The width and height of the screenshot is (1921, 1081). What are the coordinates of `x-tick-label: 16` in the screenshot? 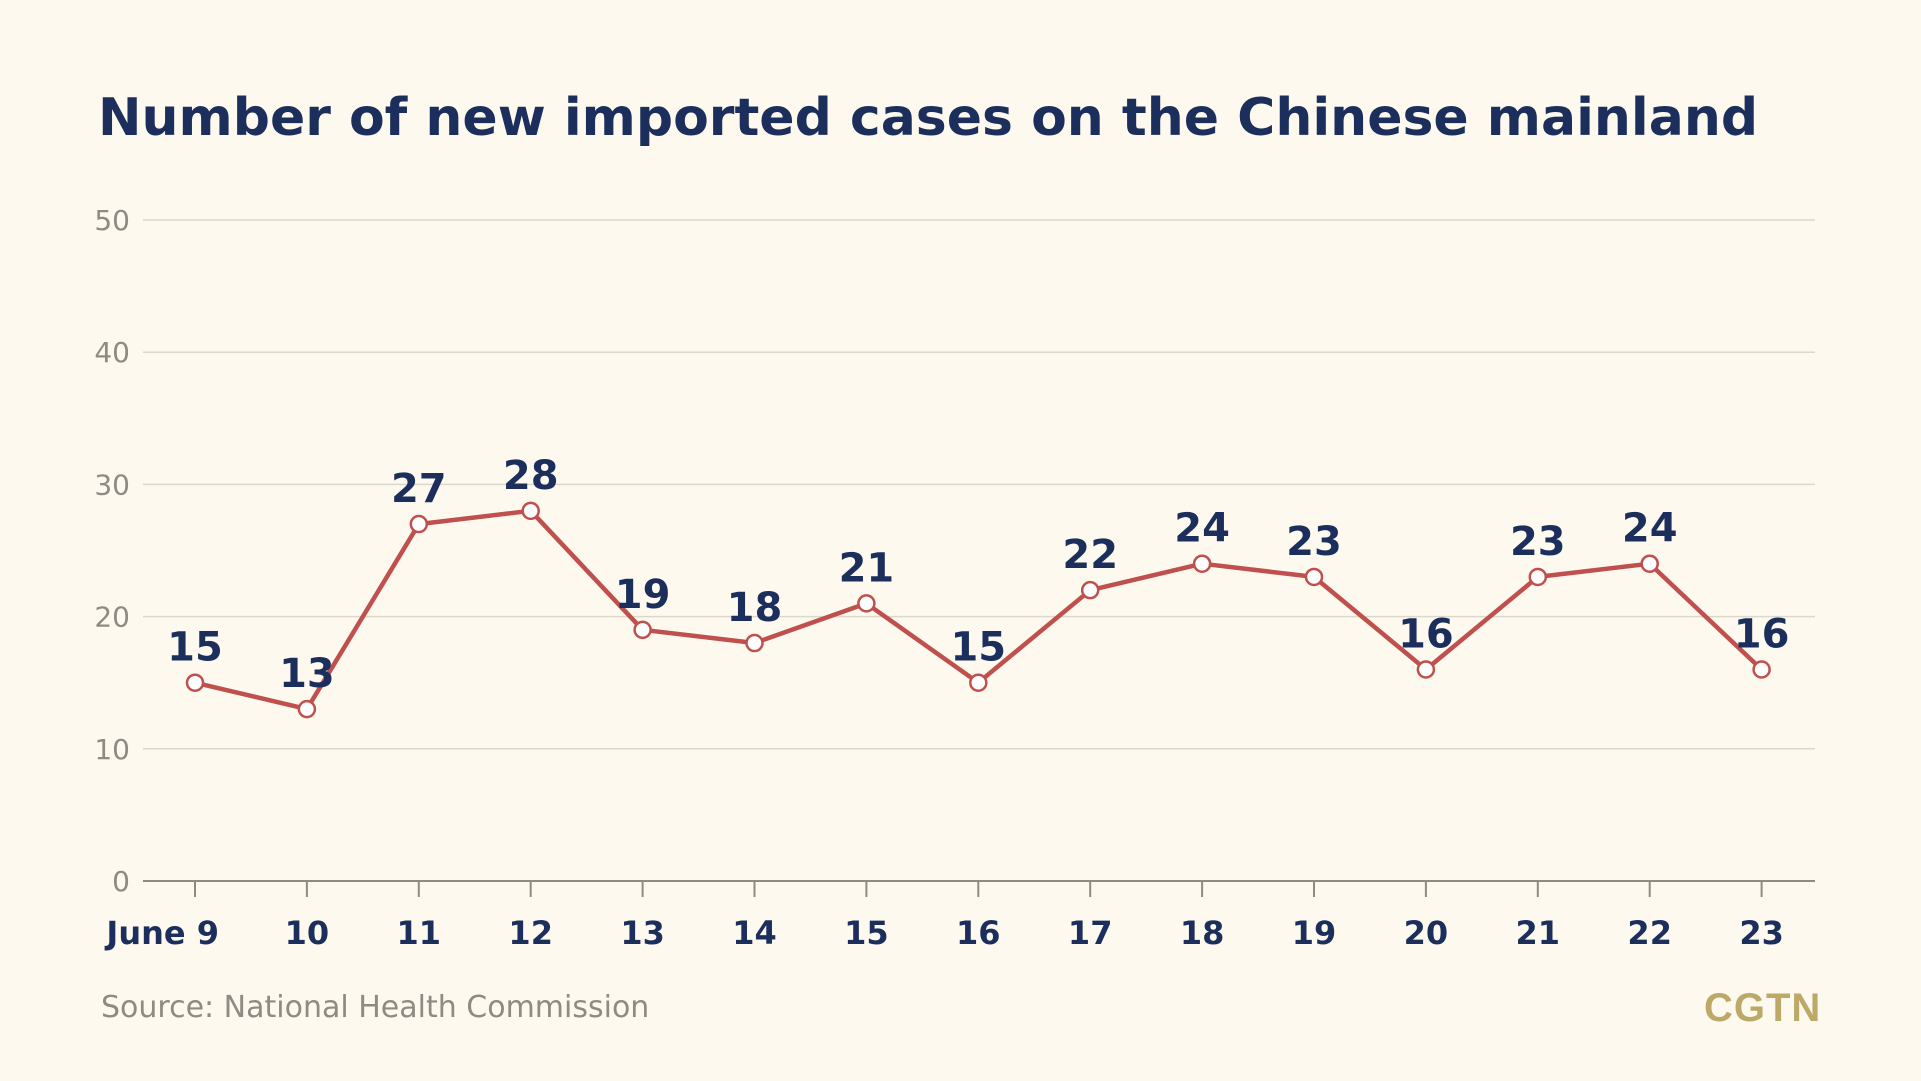 It's located at (978, 933).